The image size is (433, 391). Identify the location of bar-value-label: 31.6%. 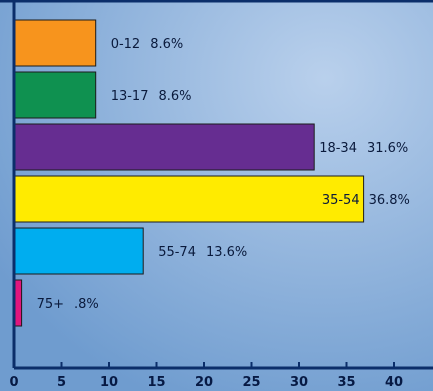
(387, 148).